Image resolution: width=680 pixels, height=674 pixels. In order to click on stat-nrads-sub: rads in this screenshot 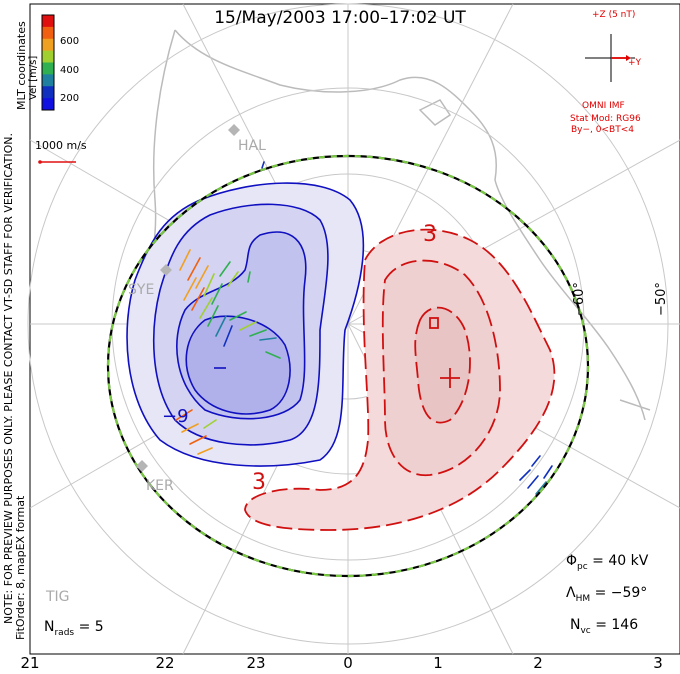, I will do `click(64, 632)`.